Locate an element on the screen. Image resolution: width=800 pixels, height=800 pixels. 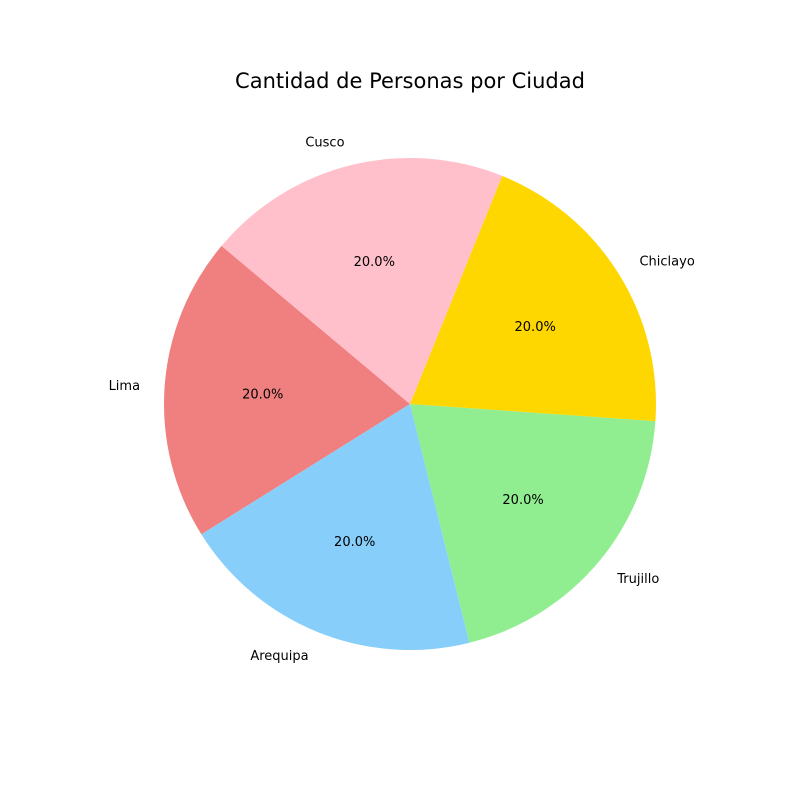
slice-percent-cusco: 20.0% is located at coordinates (374, 262).